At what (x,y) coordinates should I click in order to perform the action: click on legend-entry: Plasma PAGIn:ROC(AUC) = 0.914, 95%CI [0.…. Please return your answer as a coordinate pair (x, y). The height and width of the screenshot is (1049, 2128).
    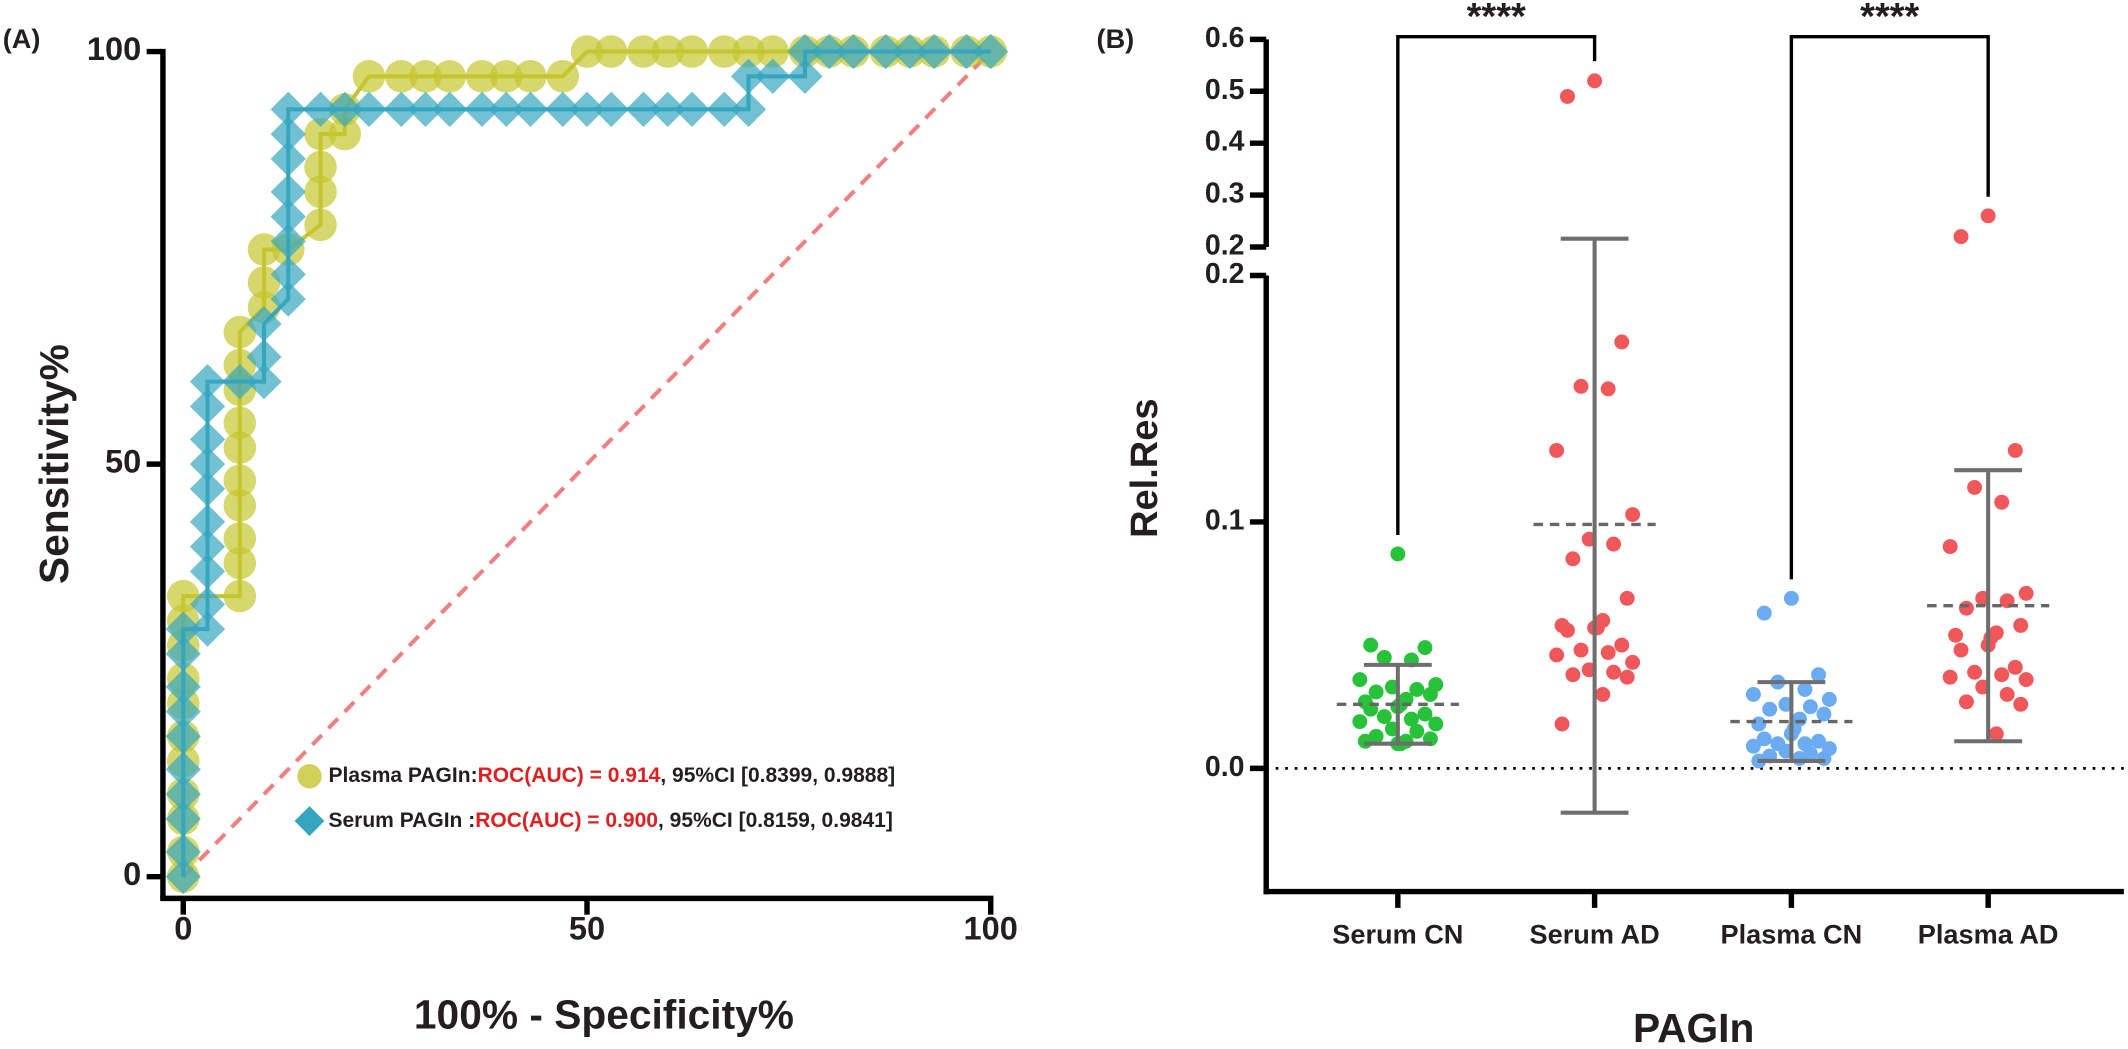
    Looking at the image, I should click on (611, 775).